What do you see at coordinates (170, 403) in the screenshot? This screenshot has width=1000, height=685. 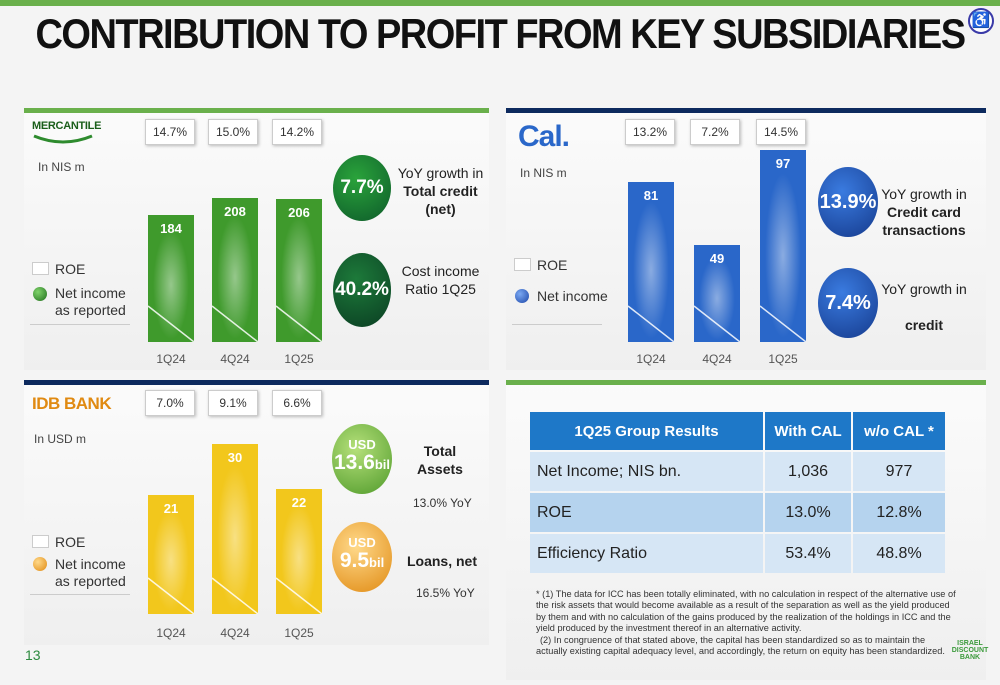 I see `idb-roe-1q24: 7.0%` at bounding box center [170, 403].